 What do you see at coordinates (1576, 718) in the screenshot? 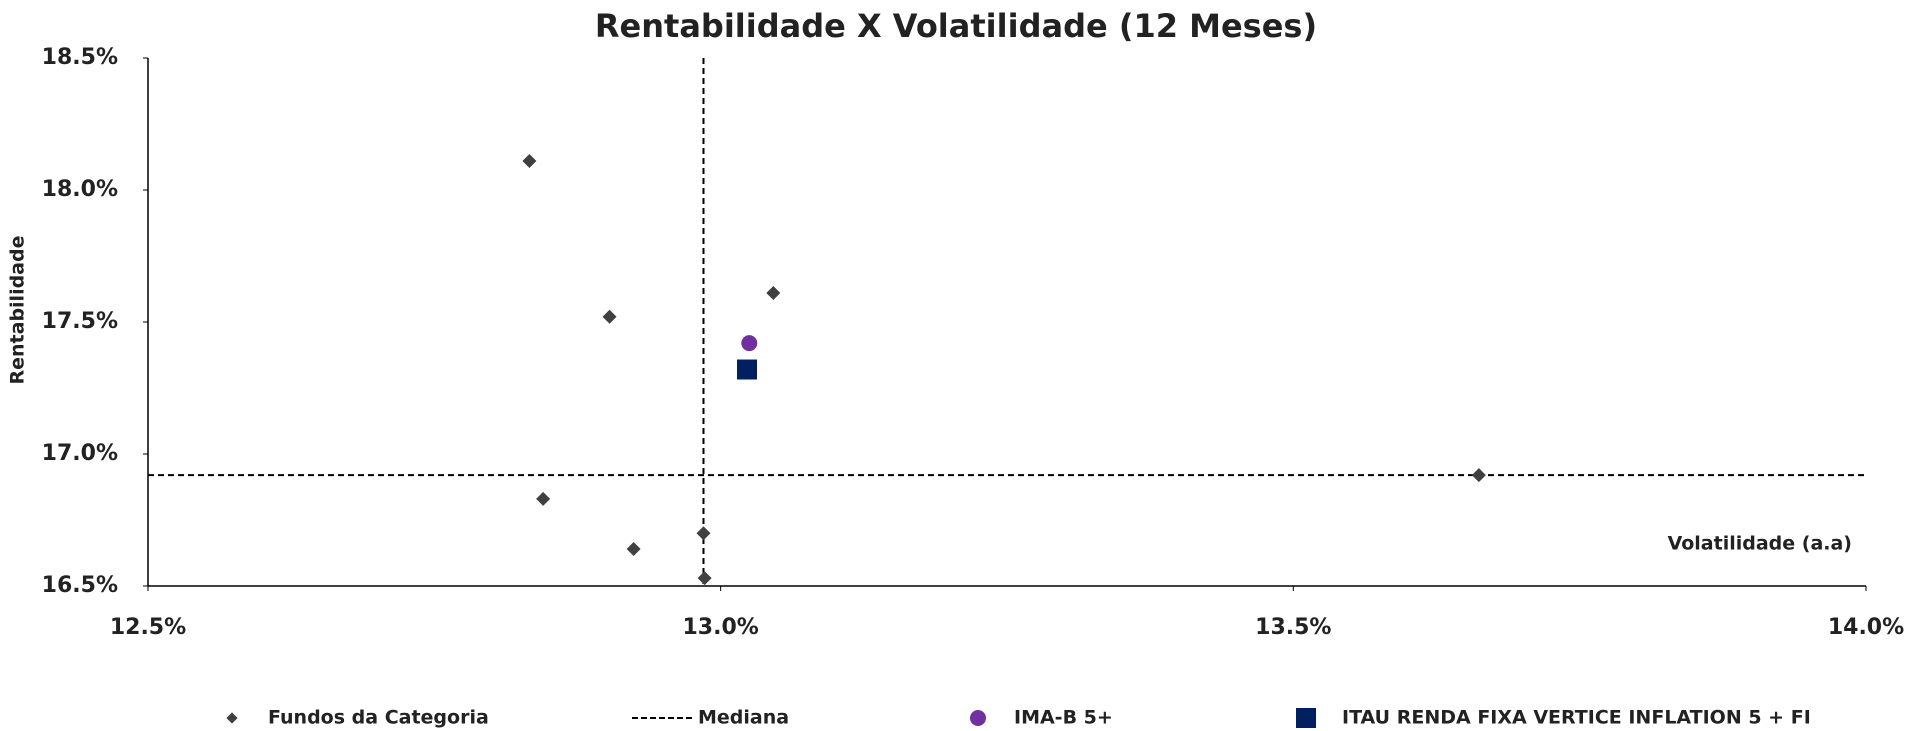
I see `legend-label: ITAU RENDA FIXA VERTICE INFLATION 5 + FI` at bounding box center [1576, 718].